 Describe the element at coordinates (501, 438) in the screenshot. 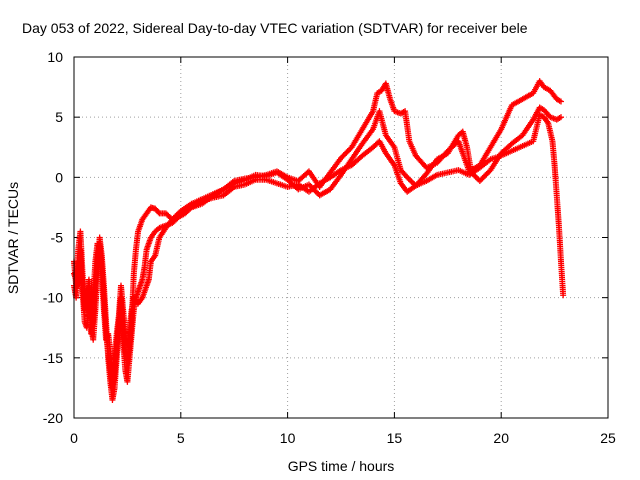

I see `x-tick-label: 20` at that location.